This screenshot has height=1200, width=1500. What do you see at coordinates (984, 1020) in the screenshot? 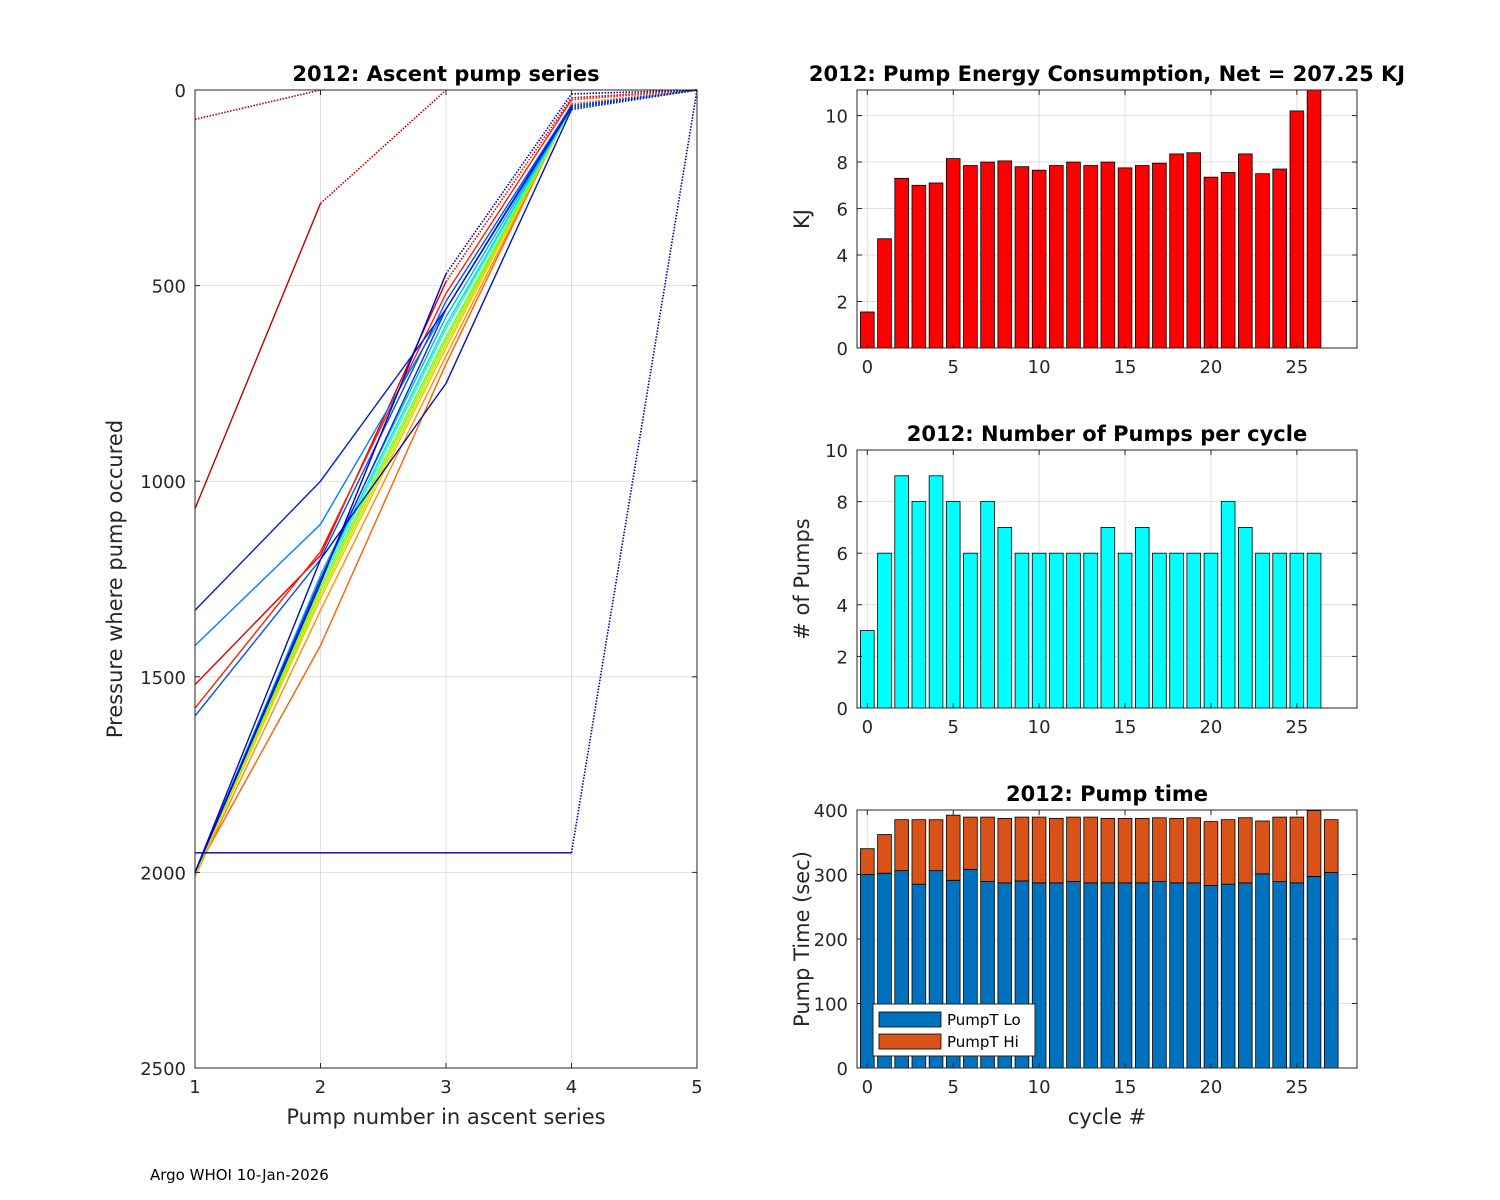
I see `legend-label: PumpT Lo` at bounding box center [984, 1020].